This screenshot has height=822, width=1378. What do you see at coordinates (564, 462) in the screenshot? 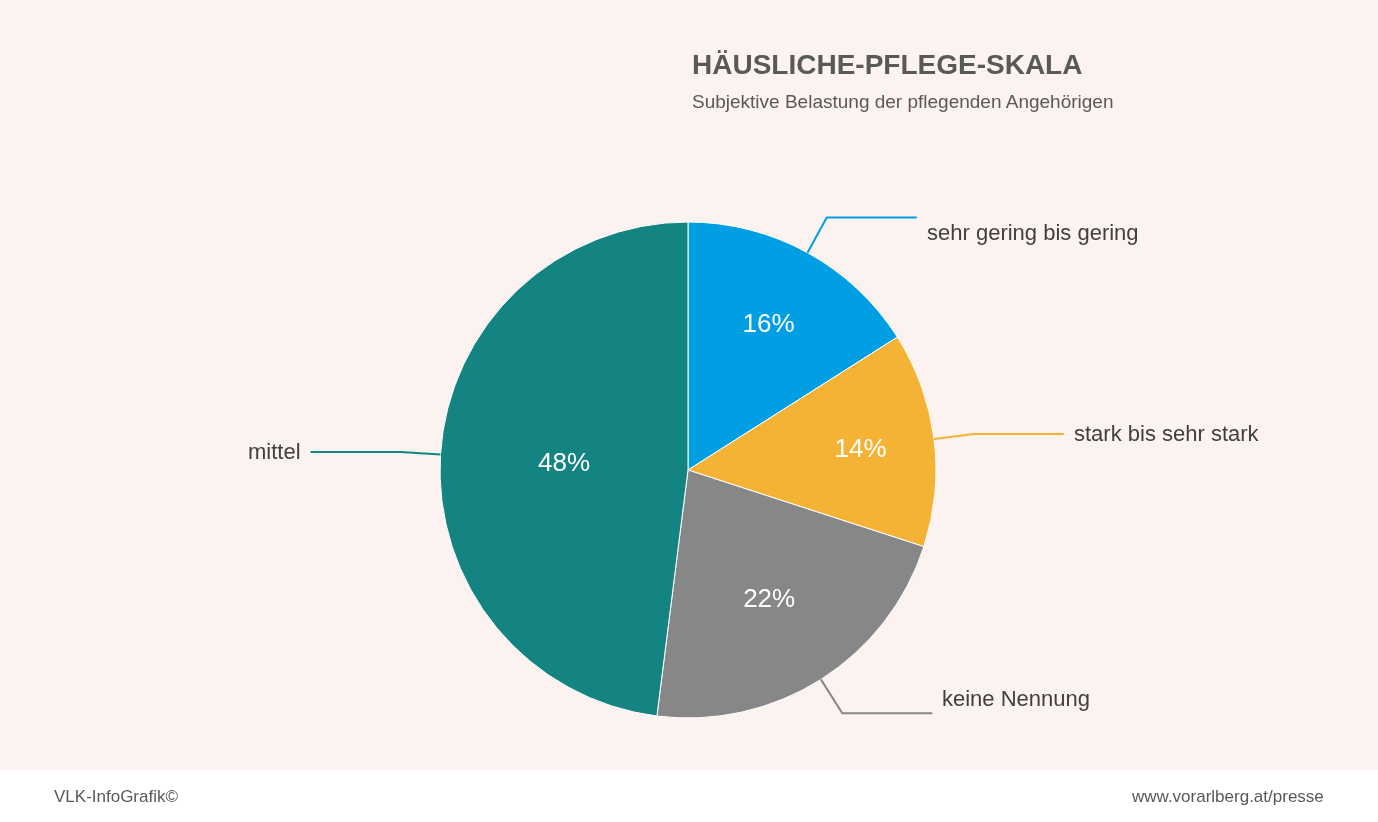
I see `data-label: 48%` at bounding box center [564, 462].